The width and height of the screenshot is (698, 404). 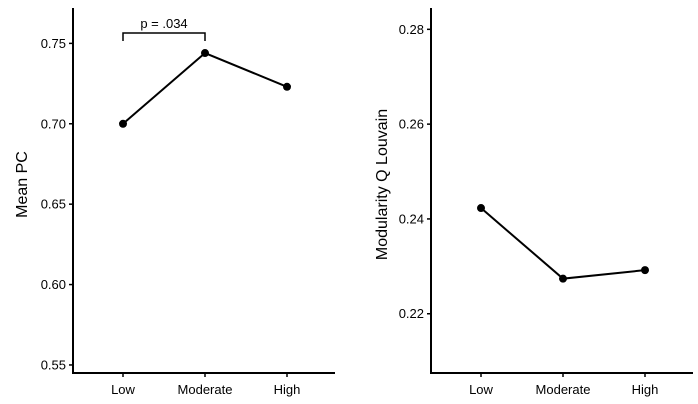 What do you see at coordinates (53, 43) in the screenshot?
I see `y-tick-label: 0.75` at bounding box center [53, 43].